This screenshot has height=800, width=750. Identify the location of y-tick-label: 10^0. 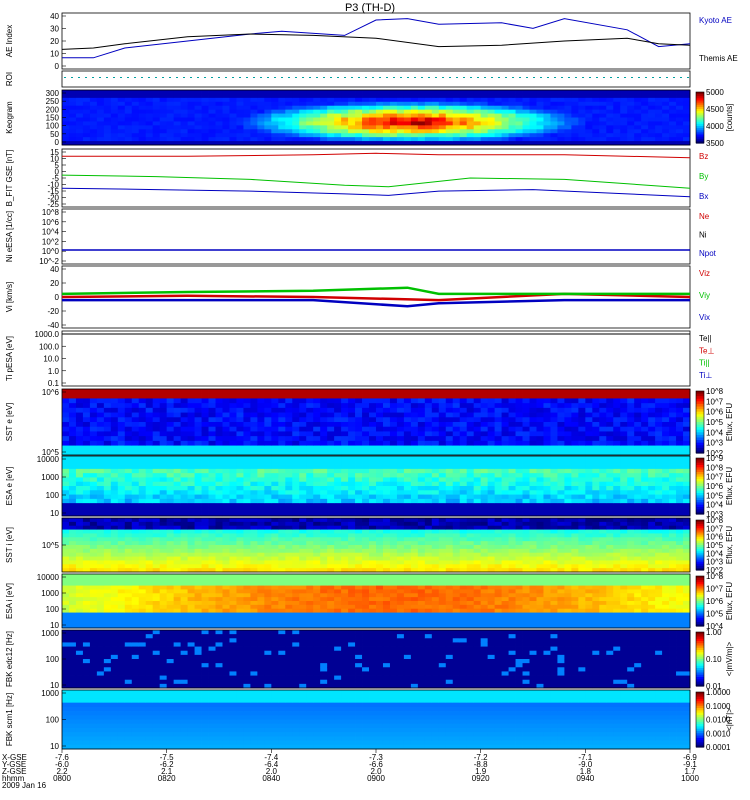
(51, 251).